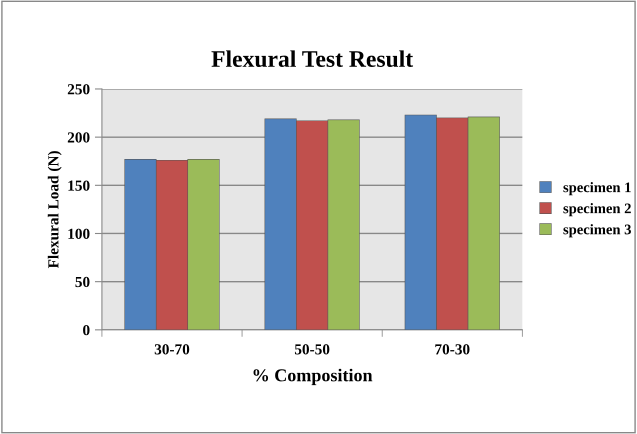  Describe the element at coordinates (79, 185) in the screenshot. I see `y-tick-label: 150` at that location.